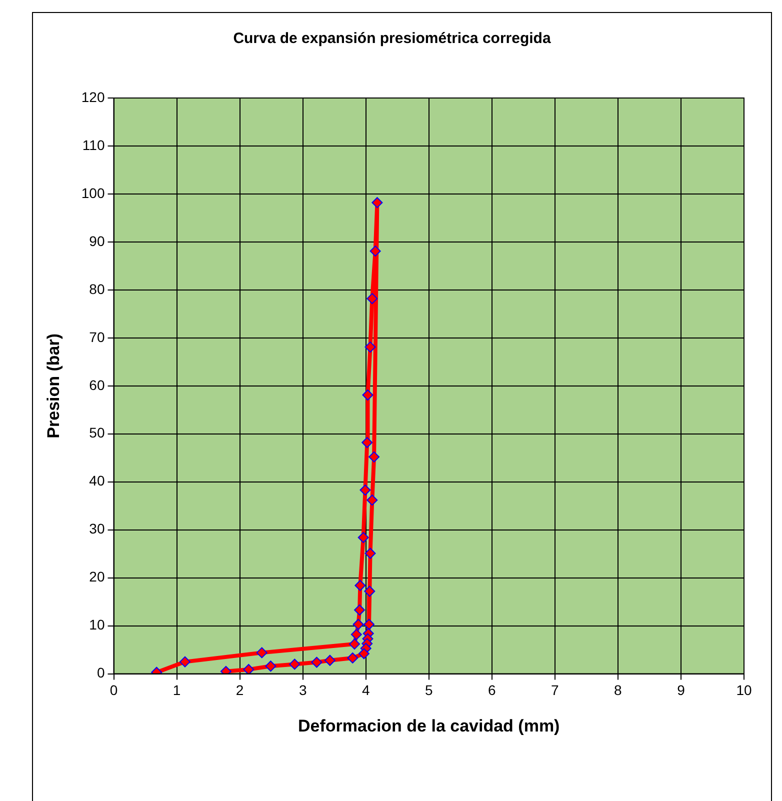 This screenshot has height=801, width=782. I want to click on y-tick-label: 10, so click(97, 624).